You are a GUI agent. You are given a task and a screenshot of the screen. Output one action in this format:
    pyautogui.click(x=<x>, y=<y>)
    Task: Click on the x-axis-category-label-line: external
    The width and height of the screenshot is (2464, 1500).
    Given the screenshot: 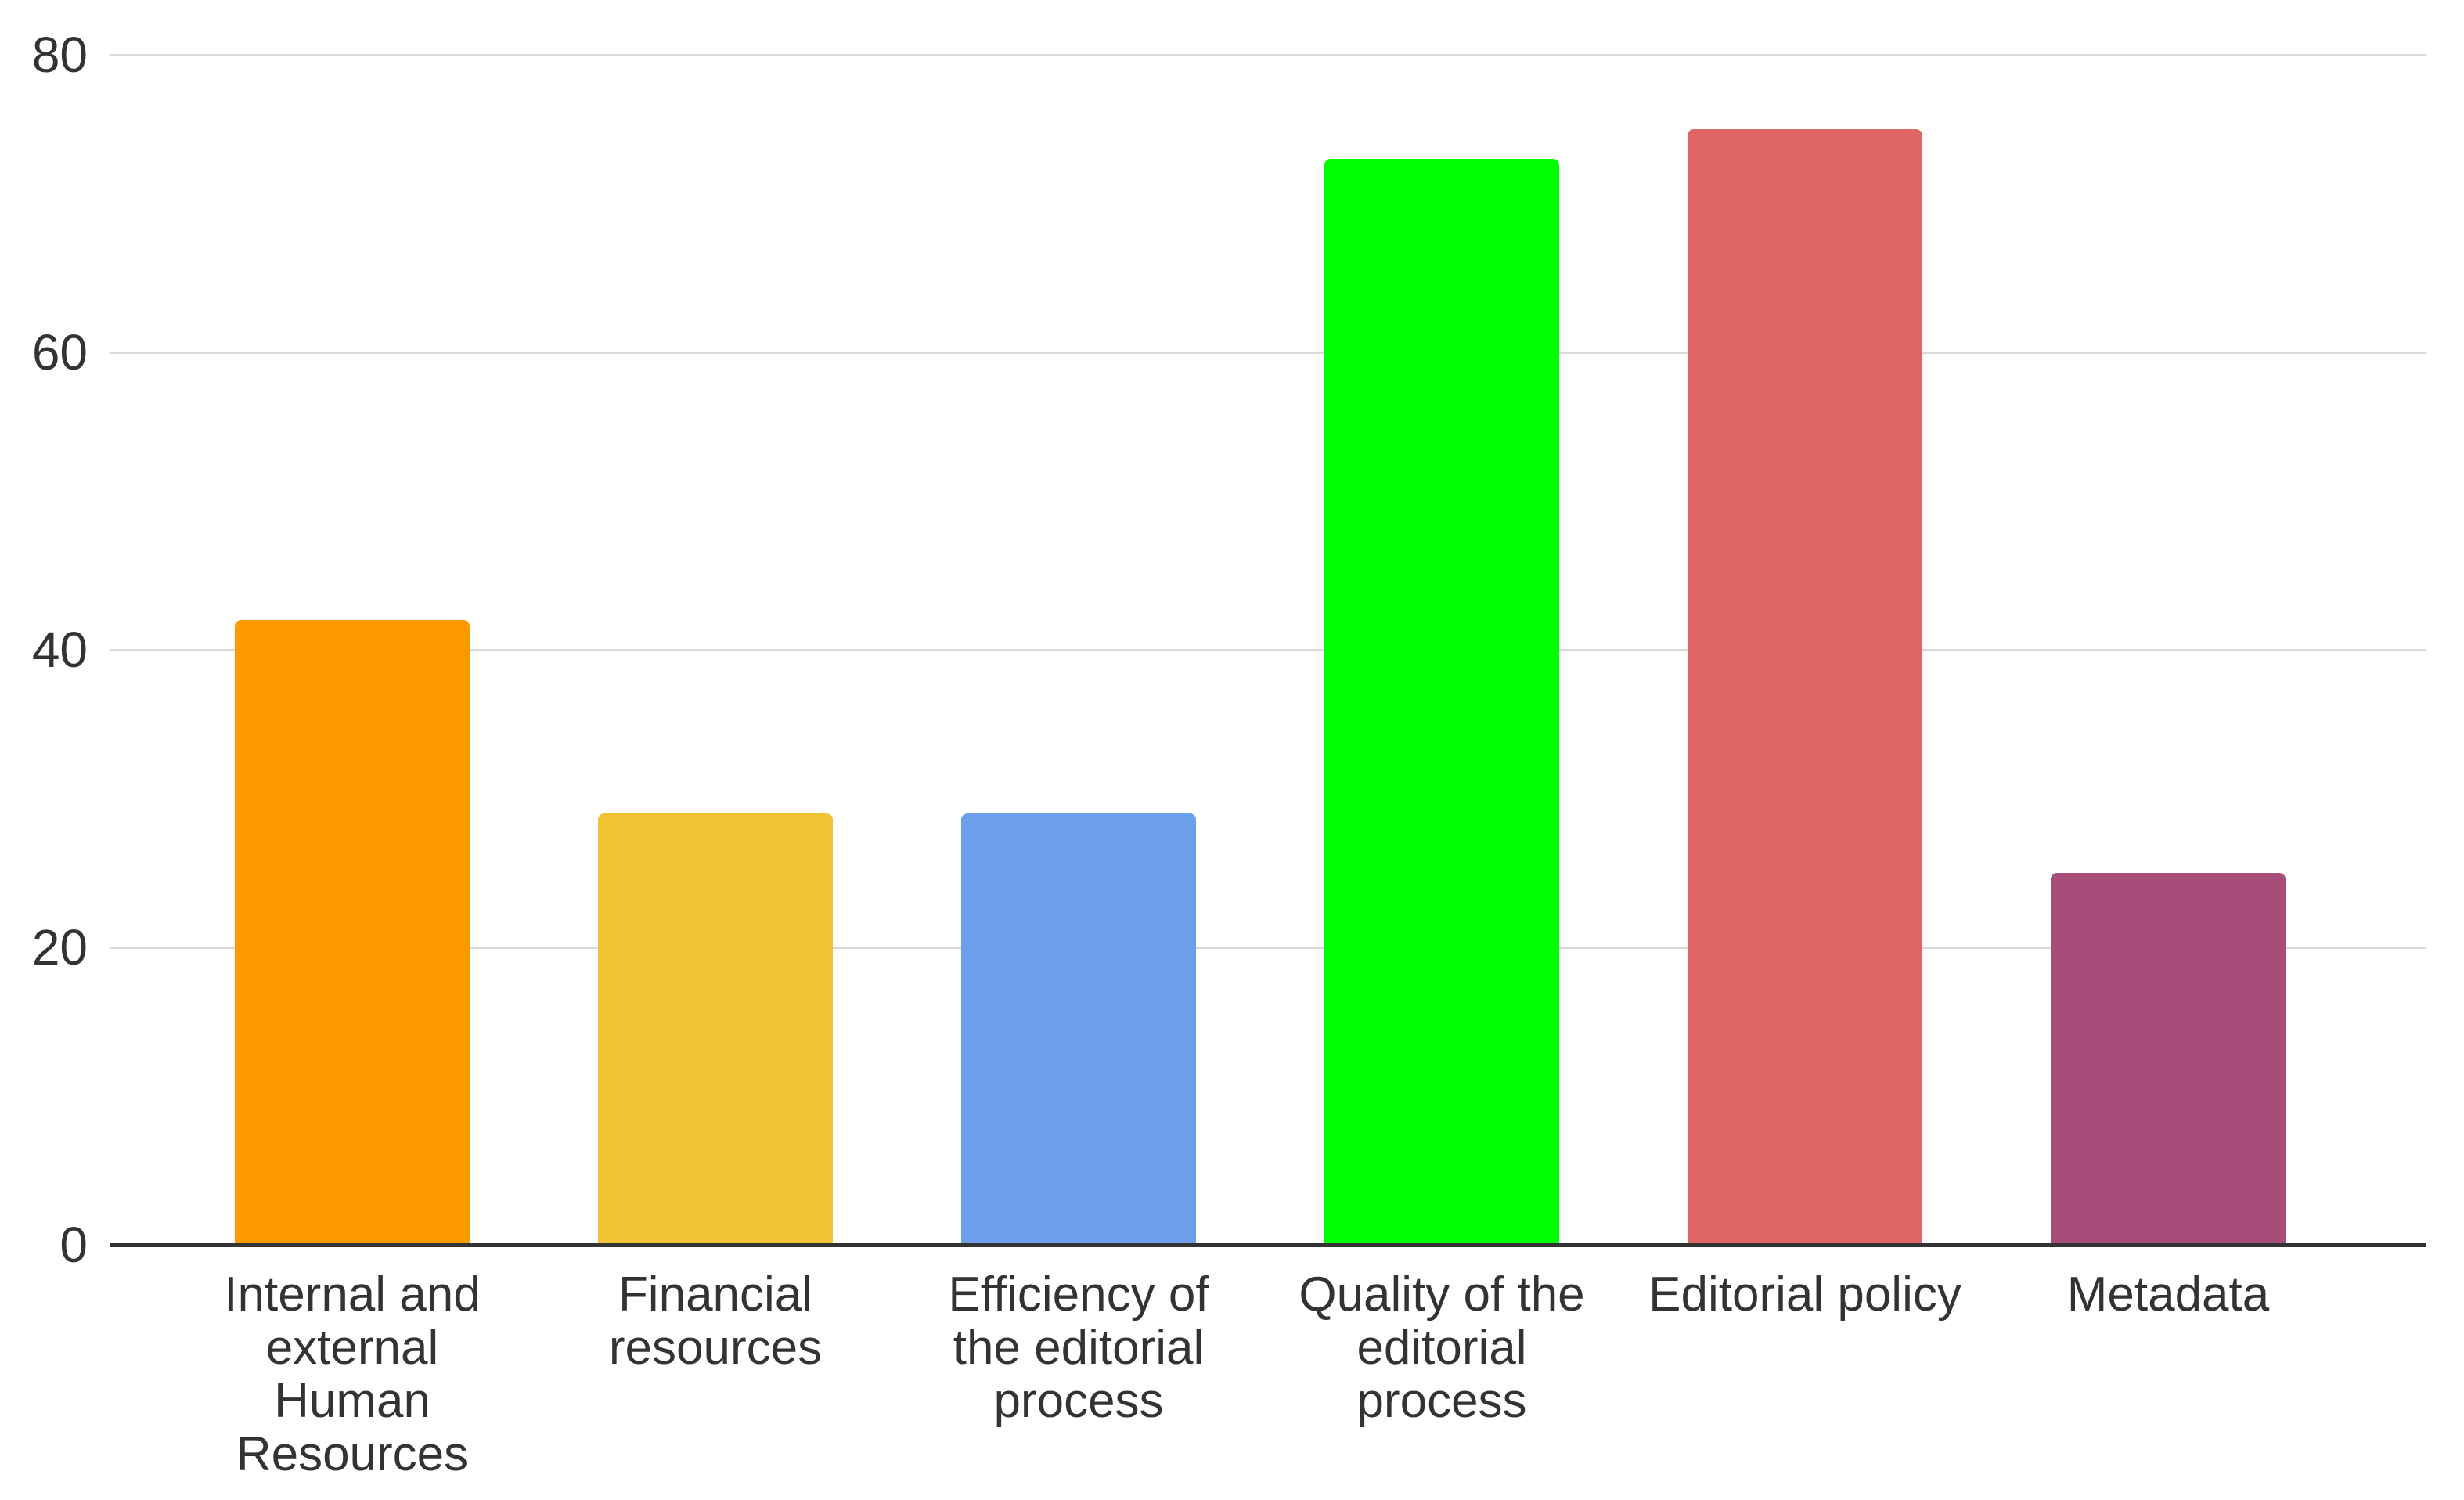 What is the action you would take?
    pyautogui.click(x=352, y=1348)
    